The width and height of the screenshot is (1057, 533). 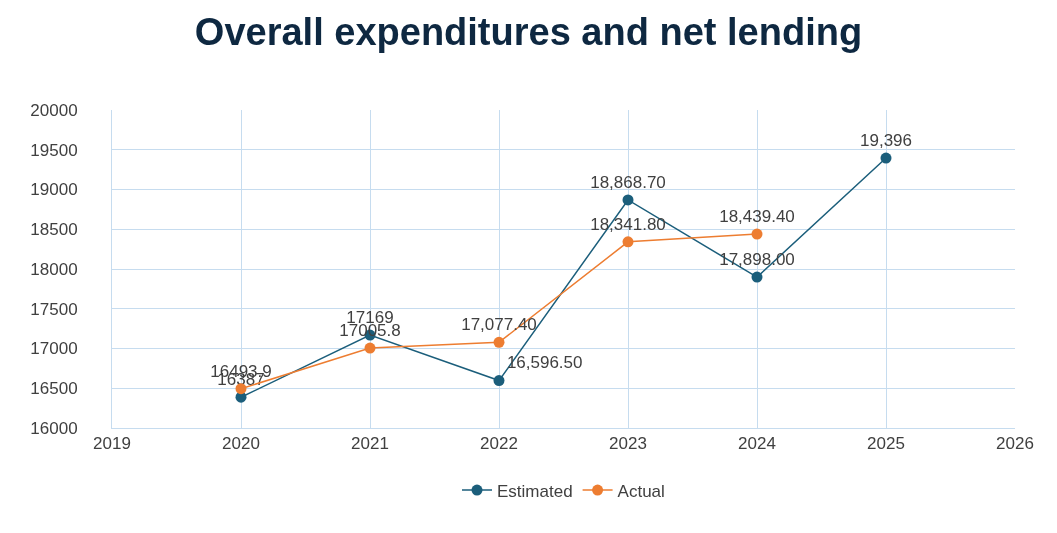 What do you see at coordinates (628, 444) in the screenshot?
I see `x-tick-label: 2023` at bounding box center [628, 444].